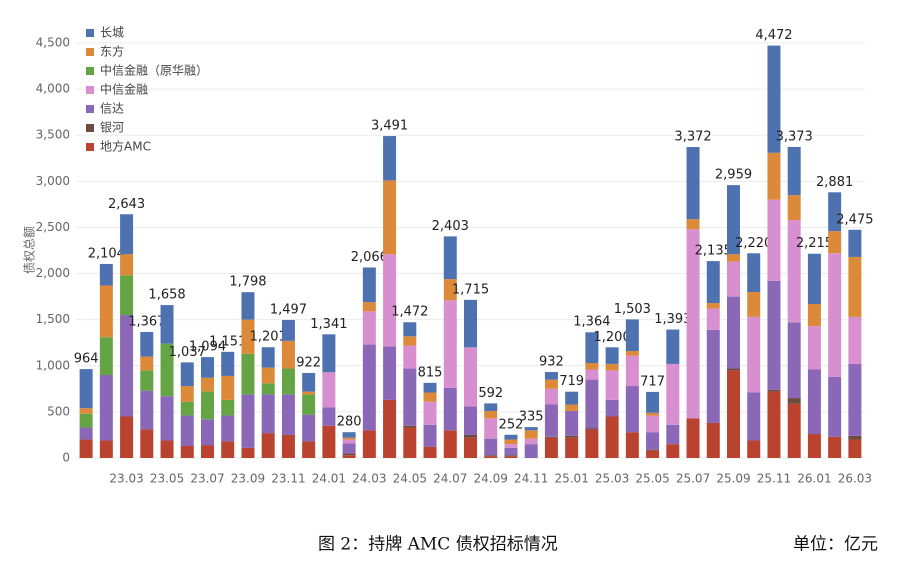 This screenshot has width=900, height=570. I want to click on total-label: 2,104, so click(106, 253).